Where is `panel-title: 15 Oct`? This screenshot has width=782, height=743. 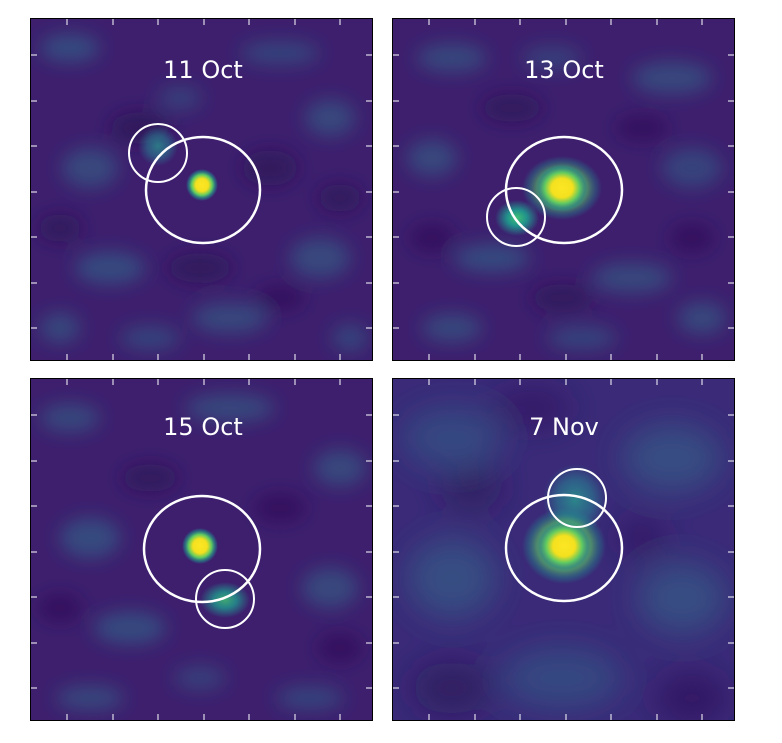
panel-title: 15 Oct is located at coordinates (203, 427).